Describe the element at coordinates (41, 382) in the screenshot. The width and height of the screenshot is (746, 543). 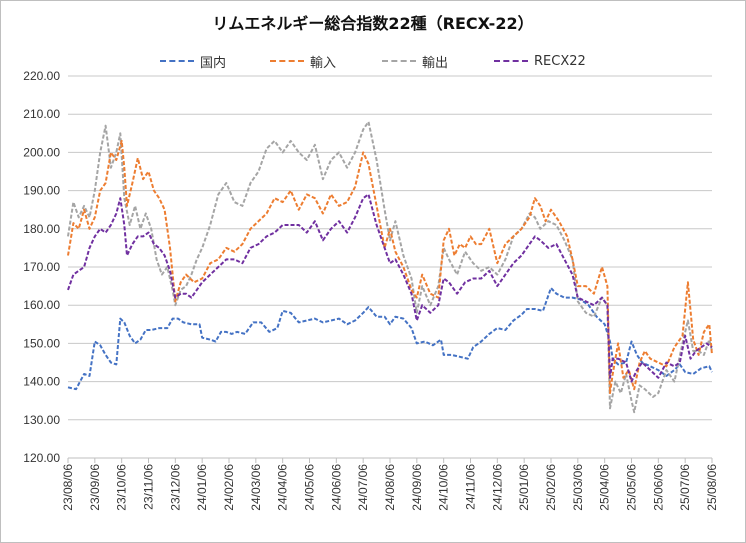
I see `y-tick-label: 140.00` at that location.